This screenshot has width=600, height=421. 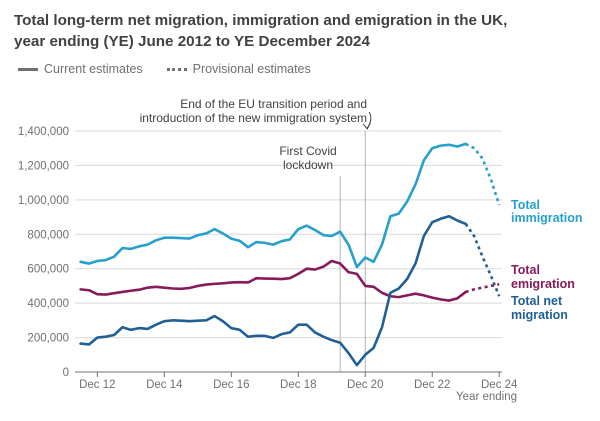 I want to click on covid-annotation-text: First Covid, so click(x=307, y=151).